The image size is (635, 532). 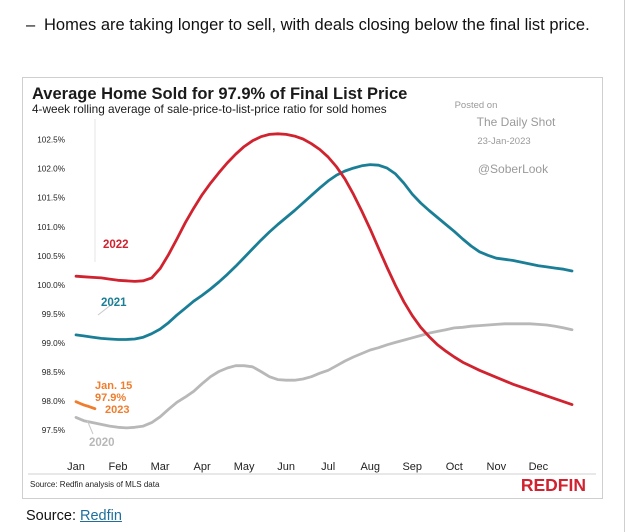 What do you see at coordinates (53, 372) in the screenshot?
I see `y-tick-label: 98.5%` at bounding box center [53, 372].